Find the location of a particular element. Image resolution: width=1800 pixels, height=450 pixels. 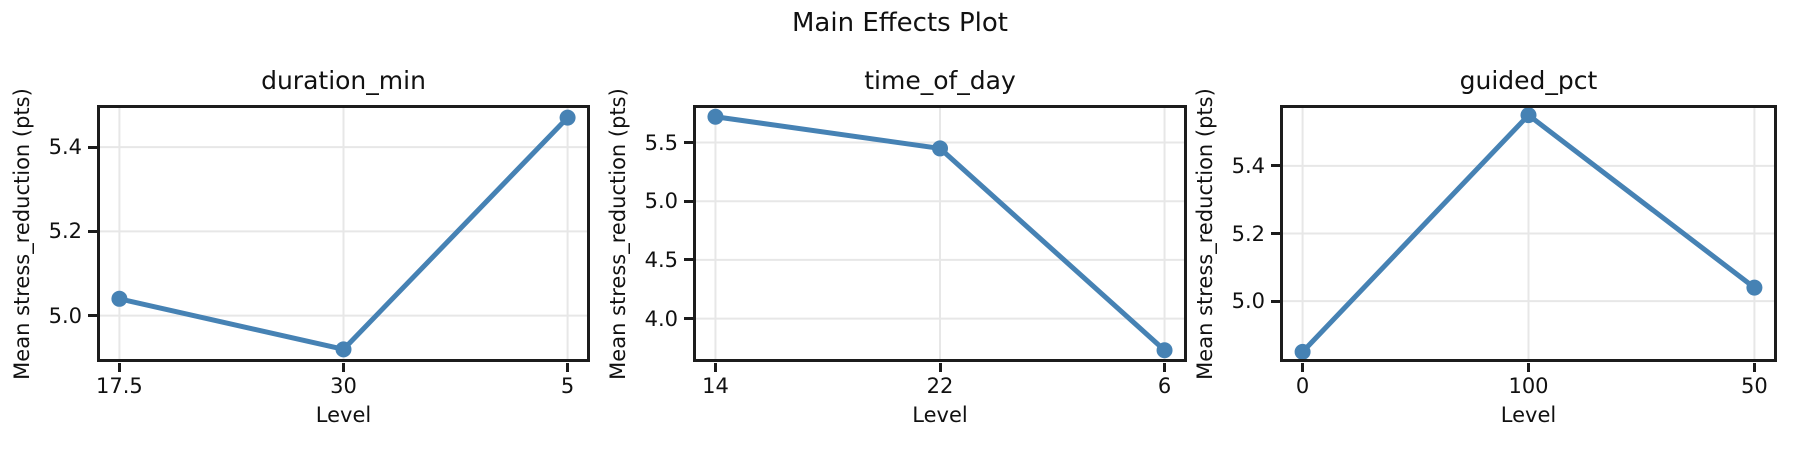

x-tick-label: 22 is located at coordinates (940, 386).